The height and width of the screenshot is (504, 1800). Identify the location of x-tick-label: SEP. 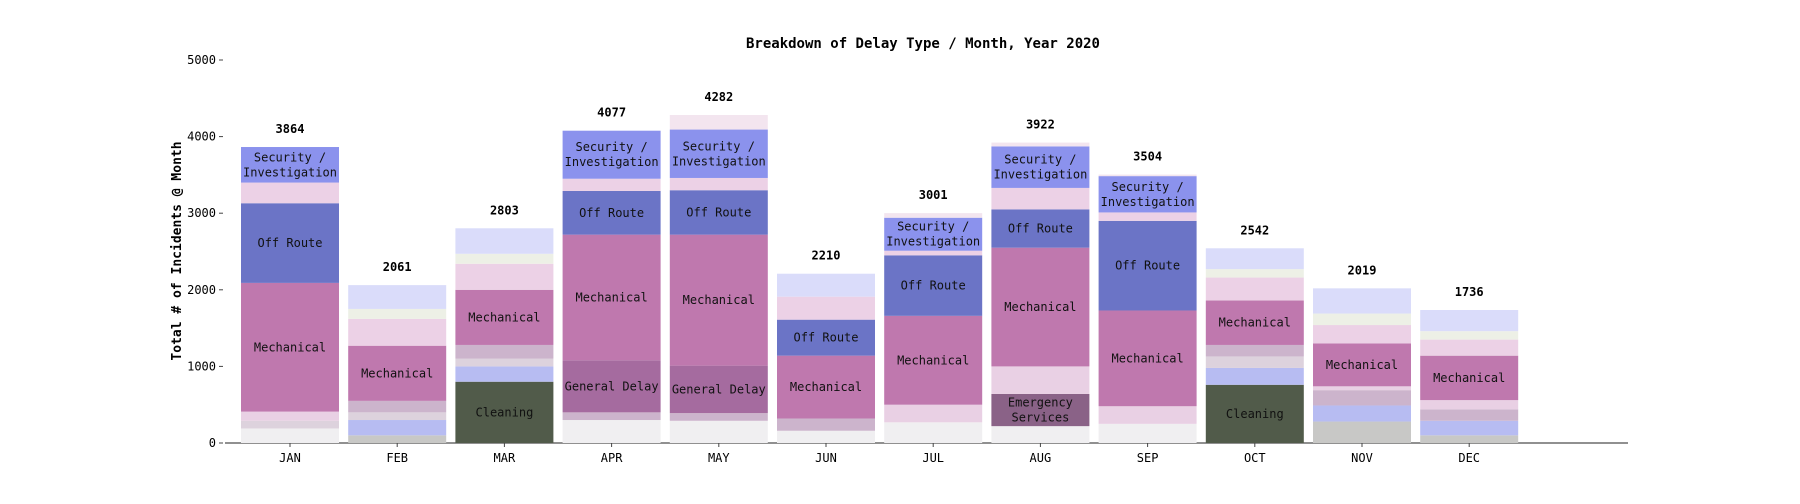
(1148, 458).